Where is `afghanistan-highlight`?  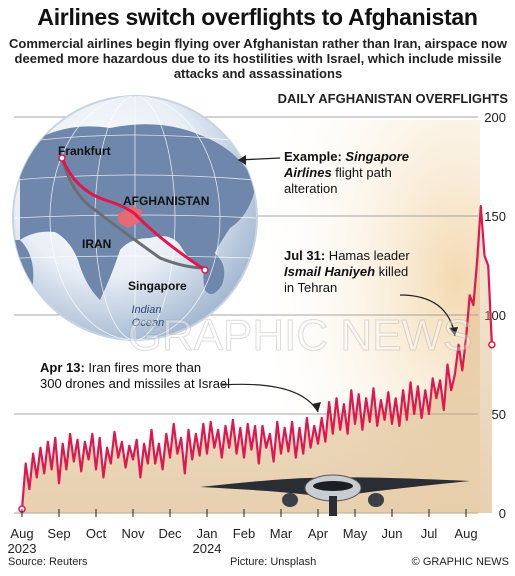 afghanistan-highlight is located at coordinates (130, 217).